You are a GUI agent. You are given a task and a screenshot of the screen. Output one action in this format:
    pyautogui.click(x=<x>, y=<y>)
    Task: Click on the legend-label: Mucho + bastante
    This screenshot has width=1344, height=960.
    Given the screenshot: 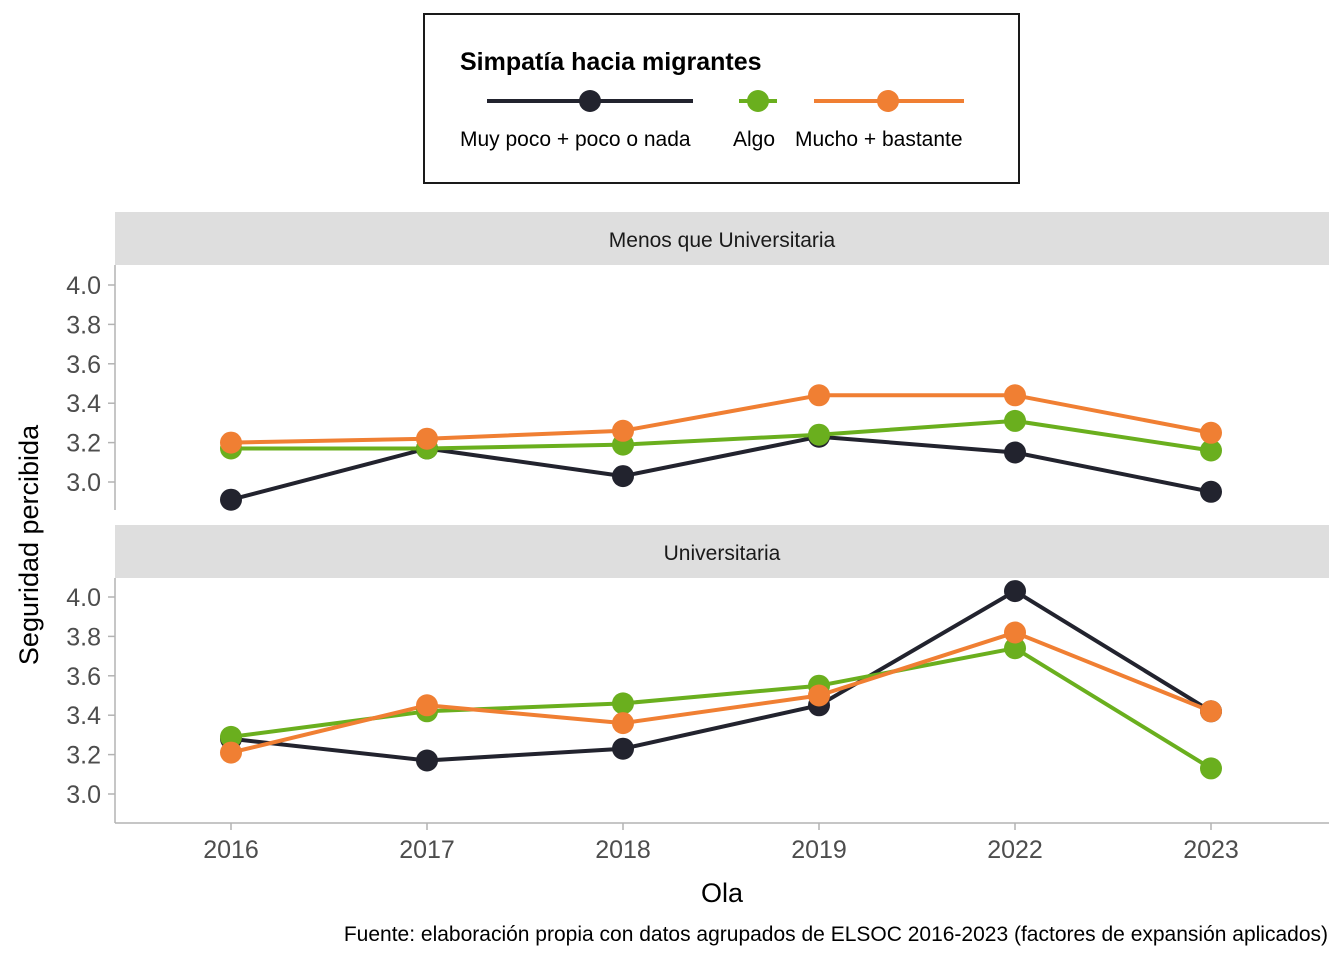 What is the action you would take?
    pyautogui.click(x=879, y=139)
    